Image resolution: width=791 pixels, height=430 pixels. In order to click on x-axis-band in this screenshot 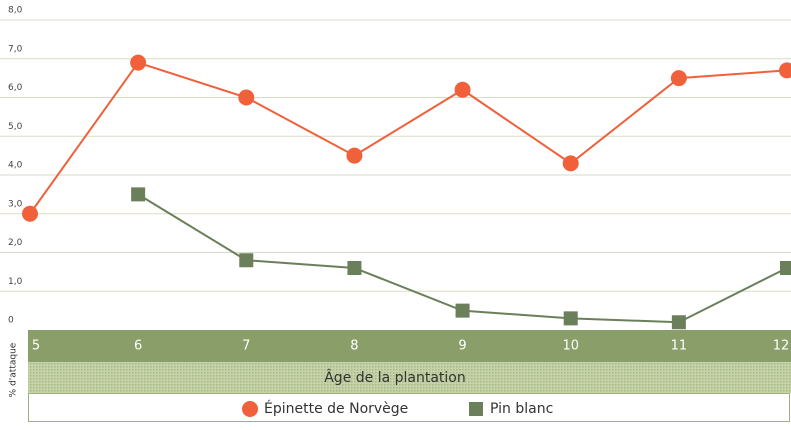, I will do `click(409, 346)`.